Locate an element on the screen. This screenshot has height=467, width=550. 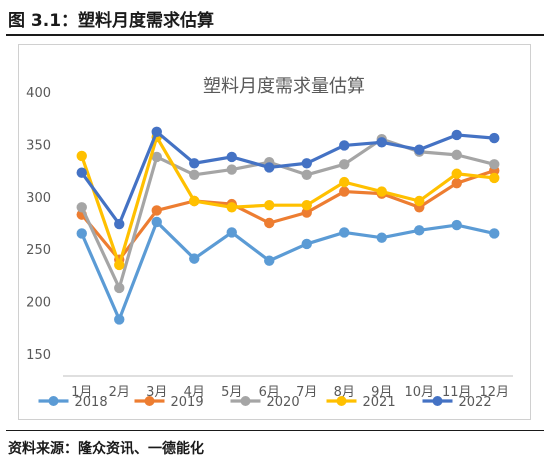
x-tick-label: 5月 is located at coordinates (231, 392).